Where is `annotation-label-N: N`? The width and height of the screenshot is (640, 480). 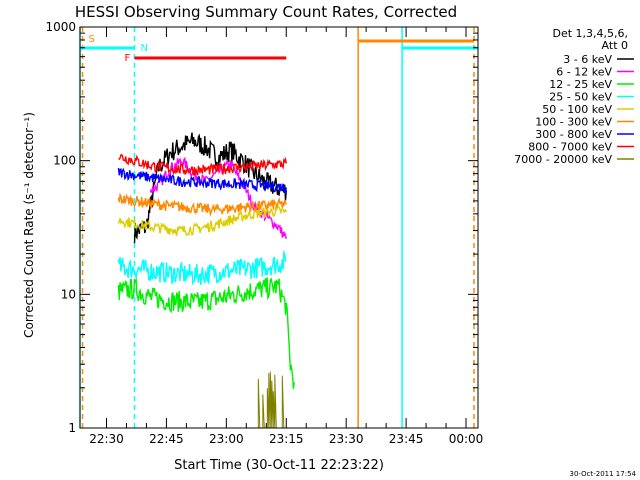
annotation-label-N: N is located at coordinates (143, 48).